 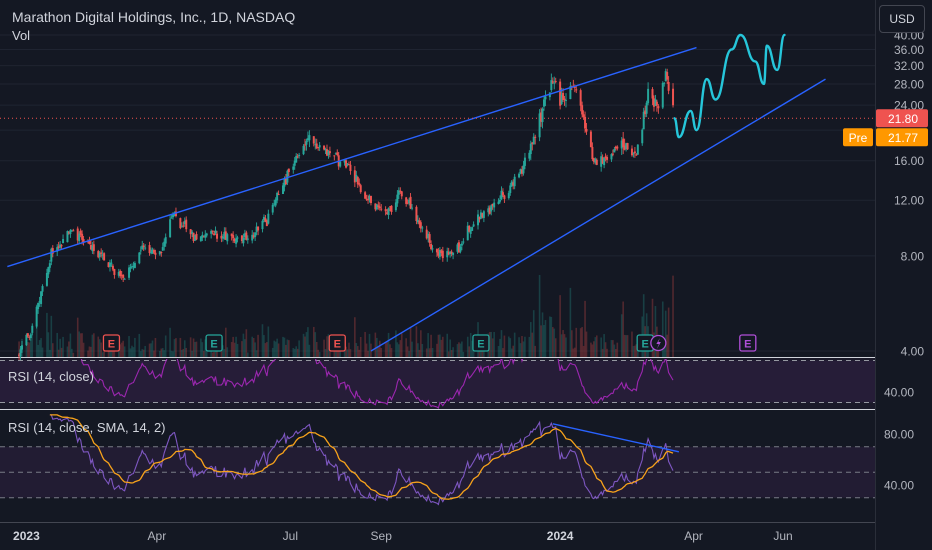 I want to click on rsi-line, so click(x=377, y=384).